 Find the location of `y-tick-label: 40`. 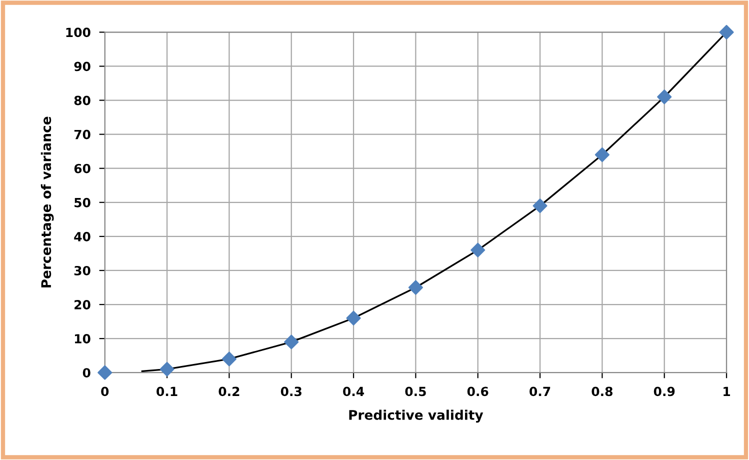

y-tick-label: 40 is located at coordinates (82, 237).